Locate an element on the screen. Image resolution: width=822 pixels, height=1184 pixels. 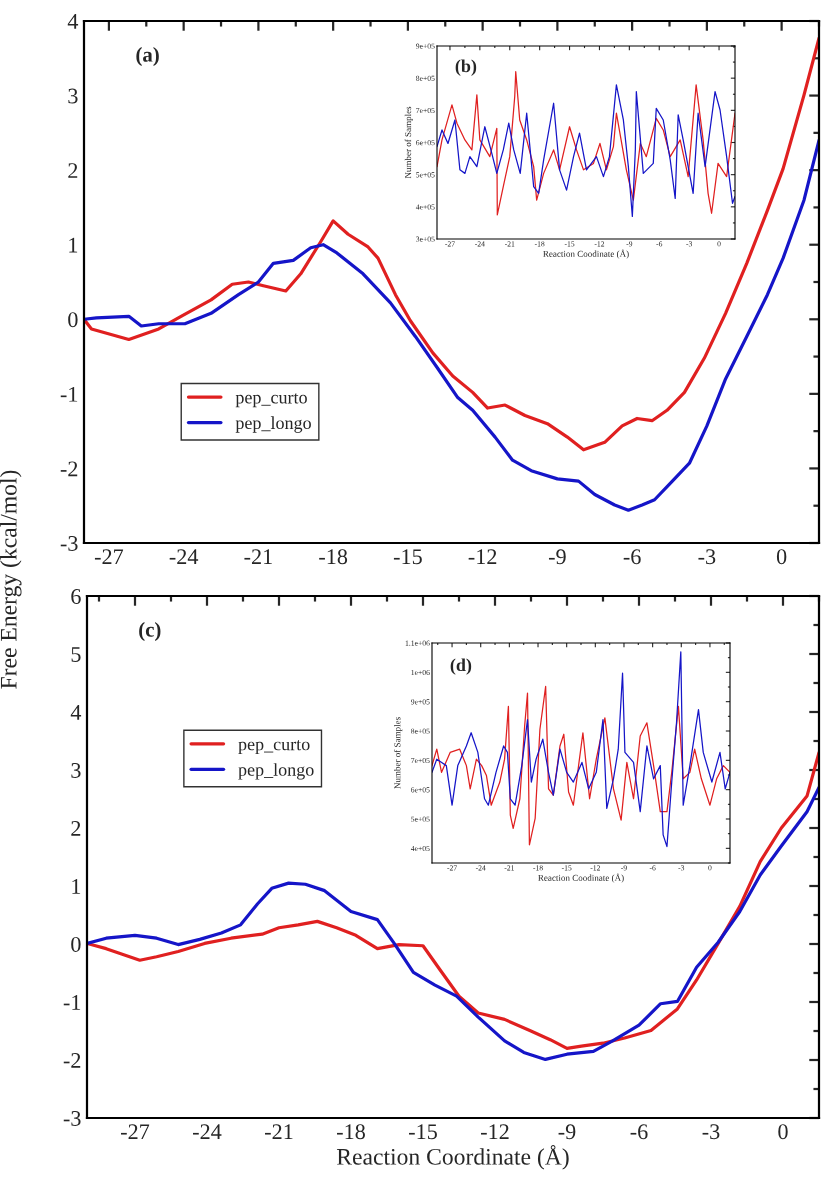
annotation: (b) is located at coordinates (466, 67).